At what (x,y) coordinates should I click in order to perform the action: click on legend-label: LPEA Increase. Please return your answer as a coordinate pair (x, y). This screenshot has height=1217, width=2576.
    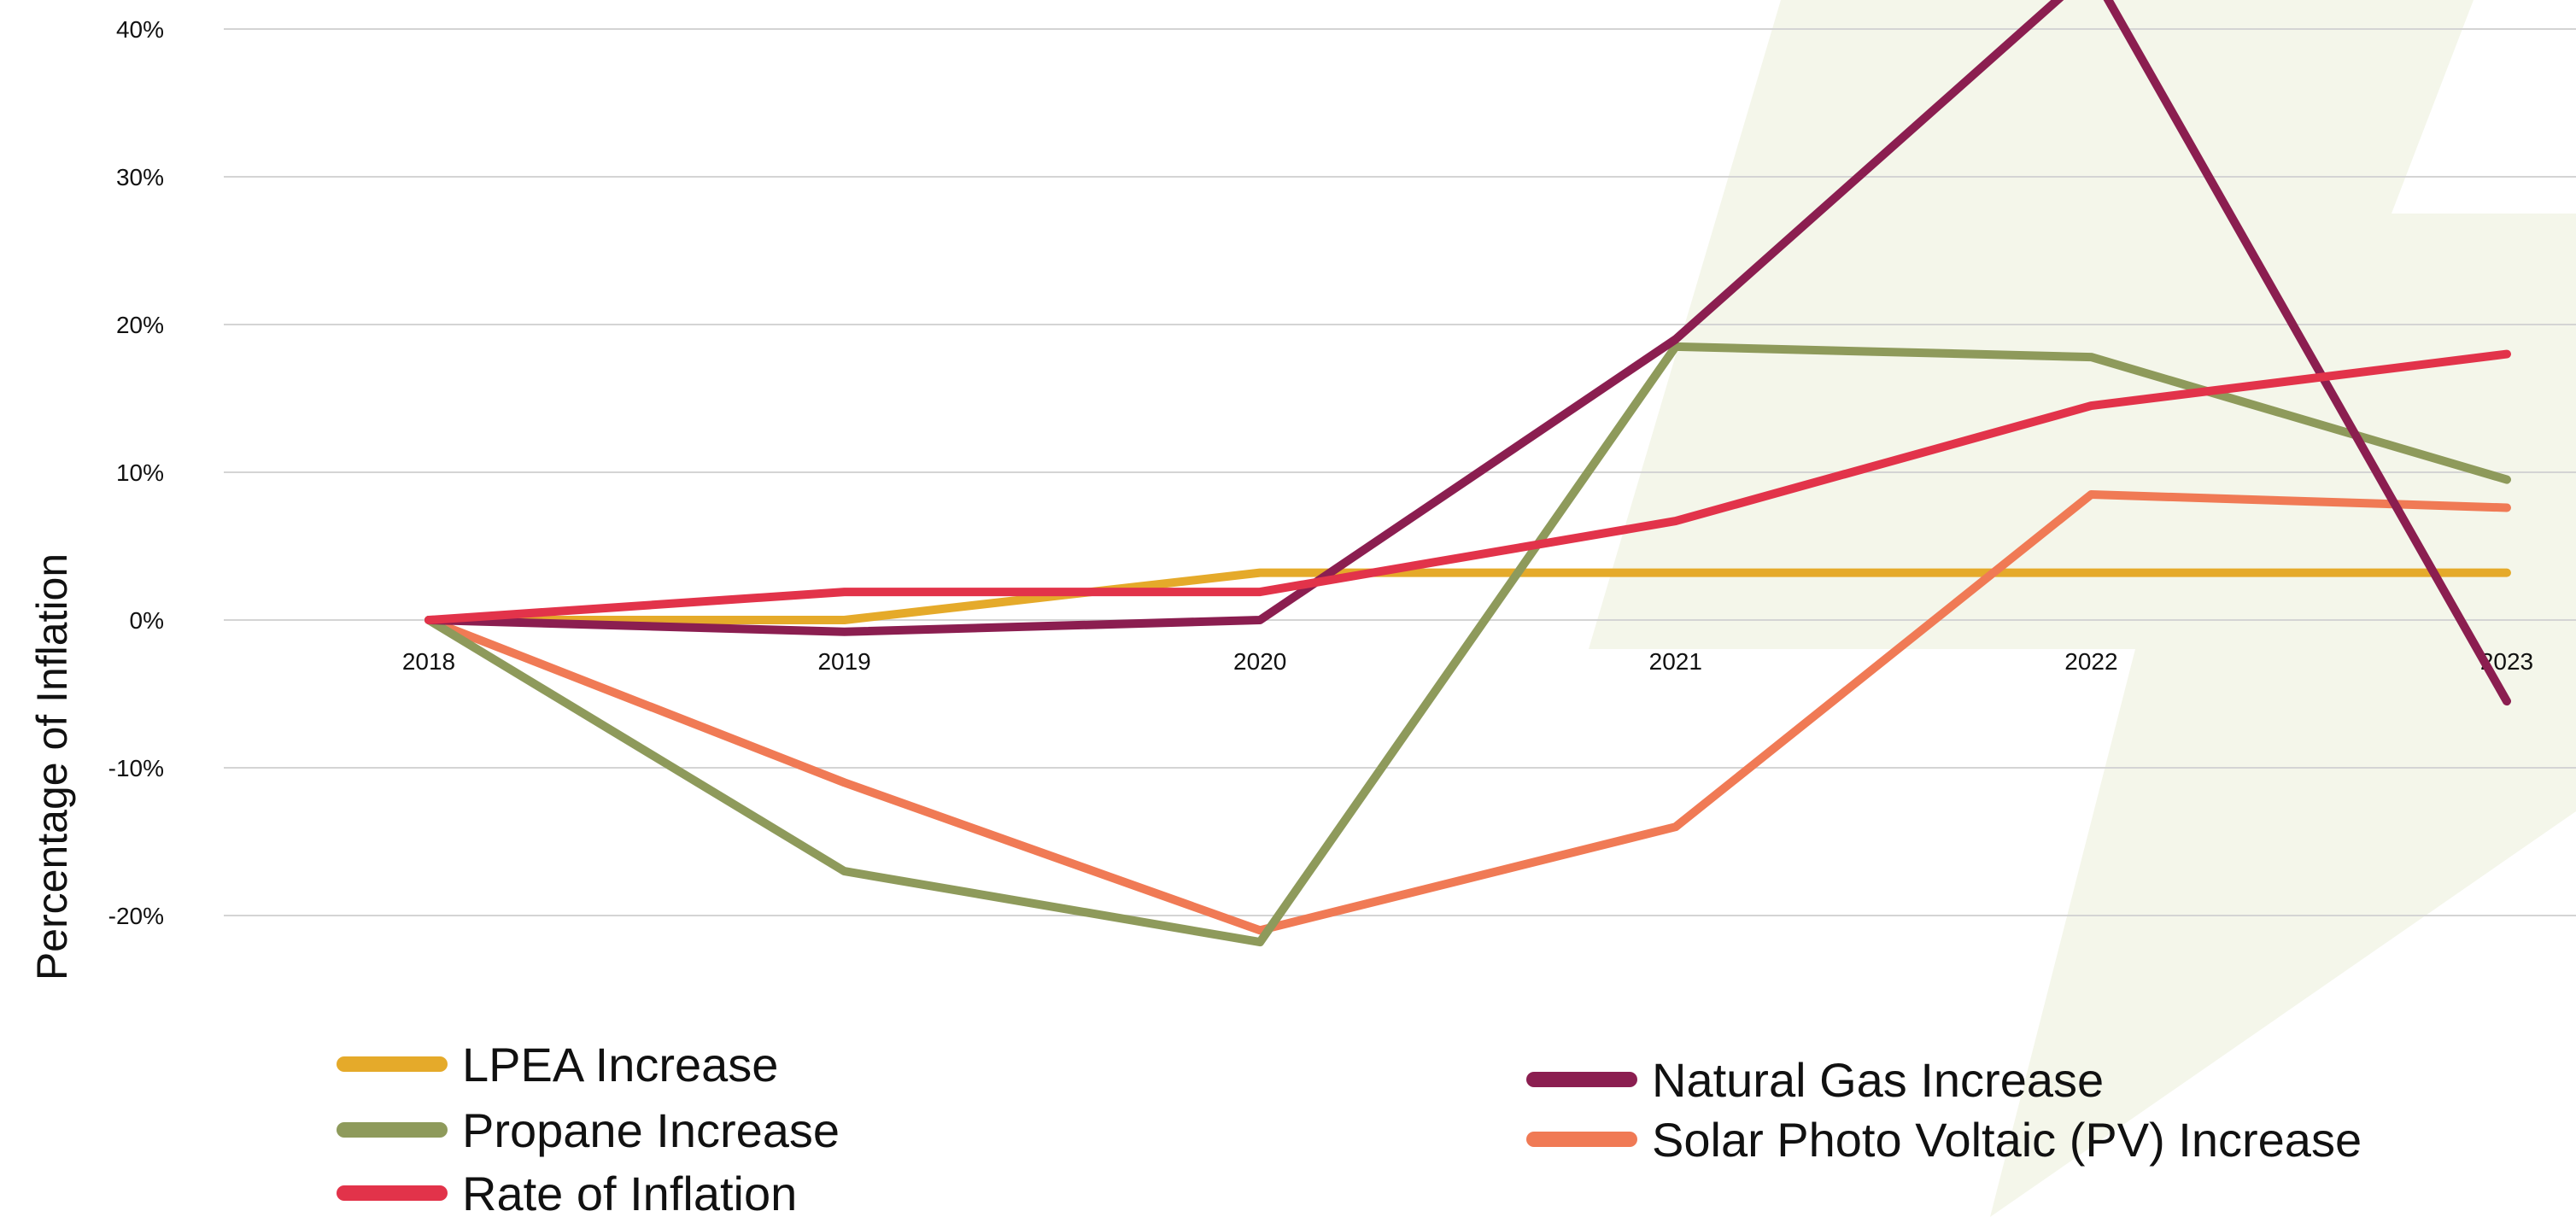
    Looking at the image, I should click on (620, 1064).